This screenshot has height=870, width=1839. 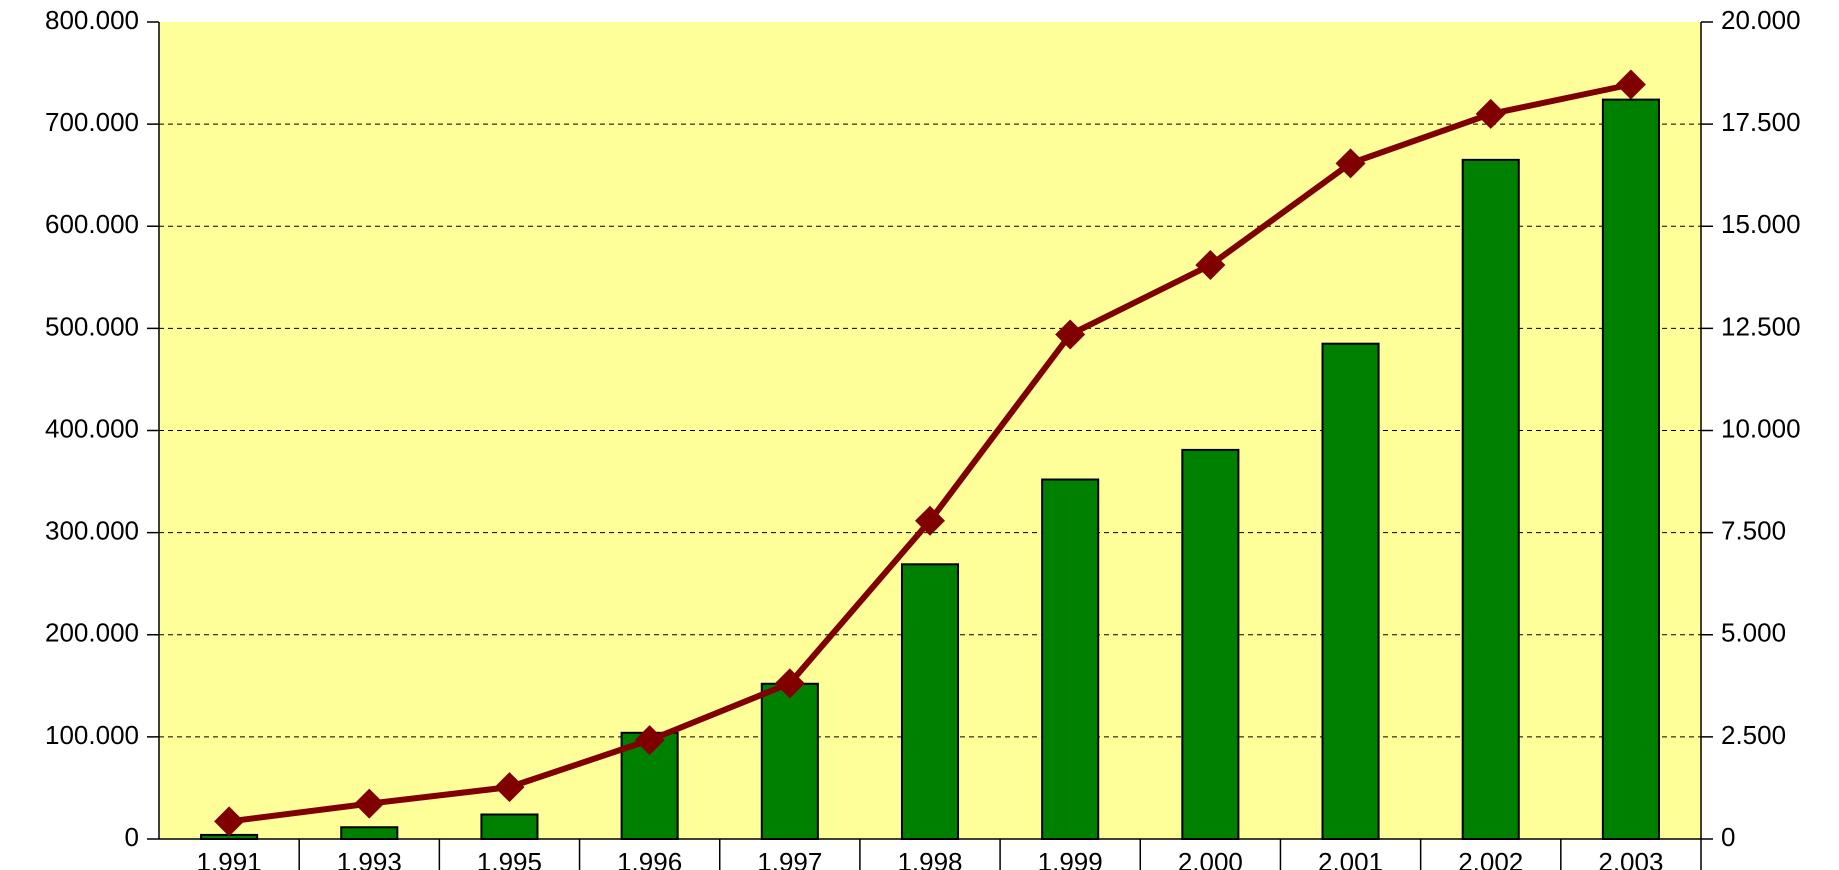 I want to click on y2-tick-label: 7.500, so click(x=1753, y=531).